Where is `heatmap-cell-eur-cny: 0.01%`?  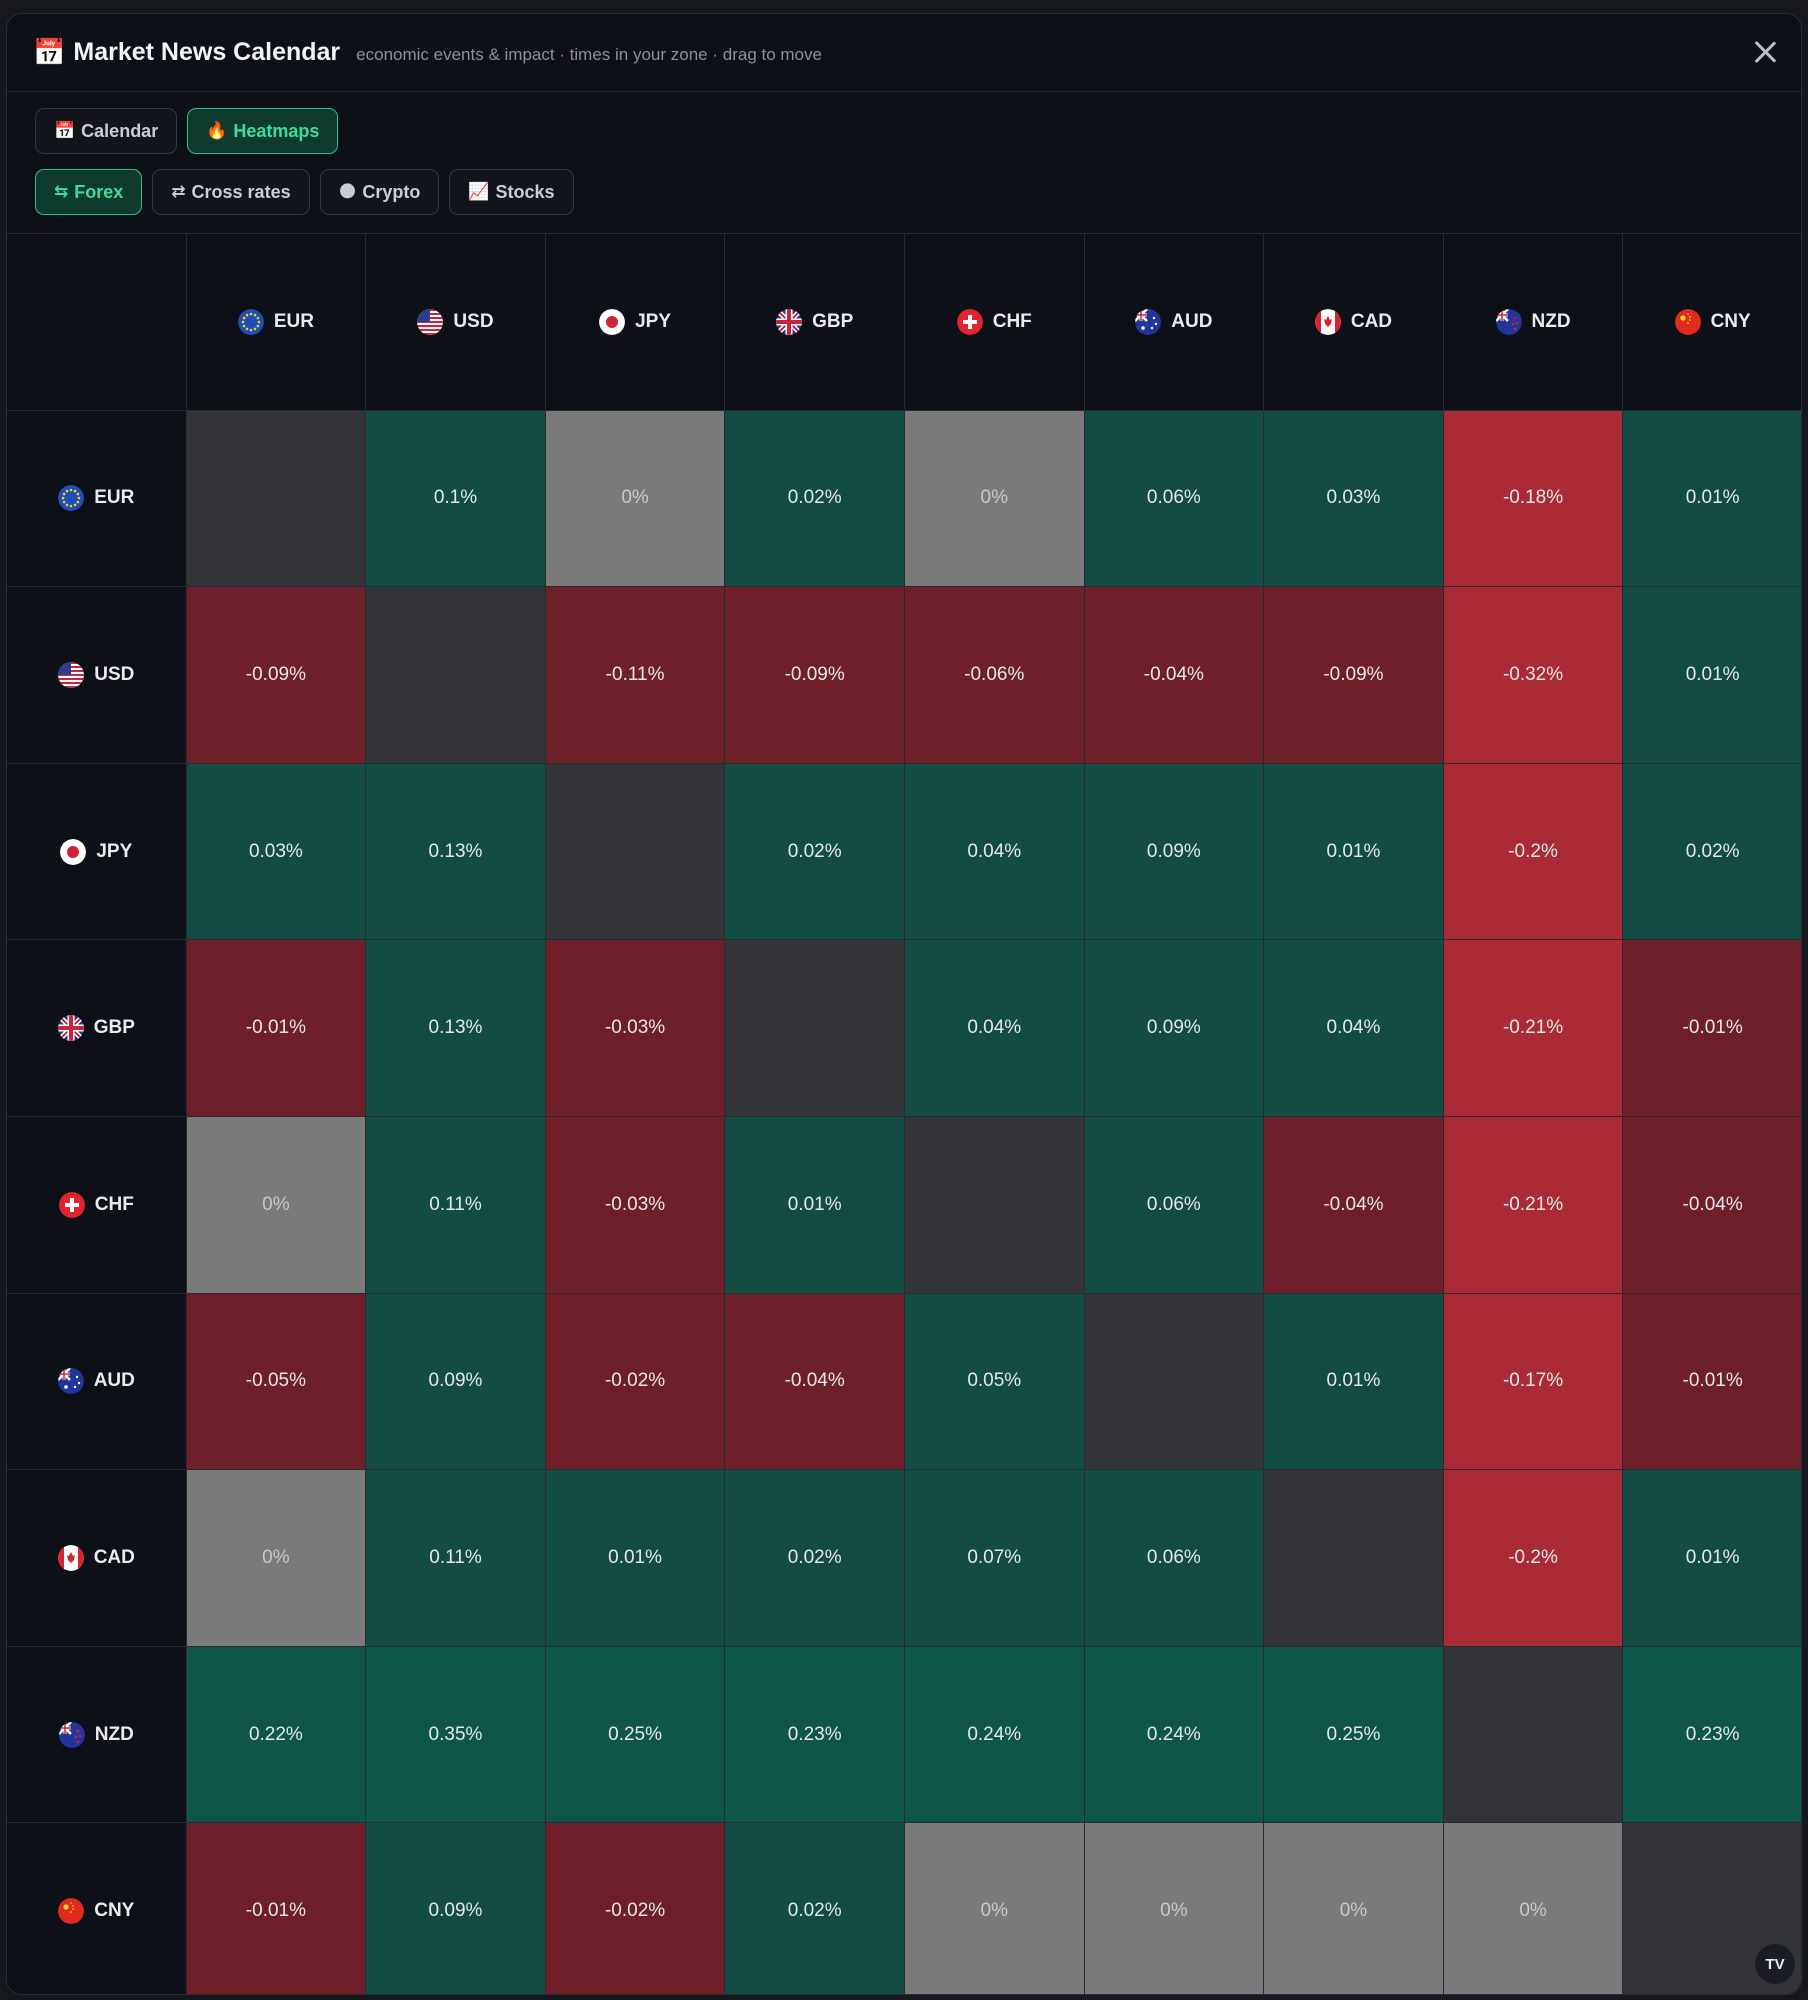 heatmap-cell-eur-cny: 0.01% is located at coordinates (1712, 499).